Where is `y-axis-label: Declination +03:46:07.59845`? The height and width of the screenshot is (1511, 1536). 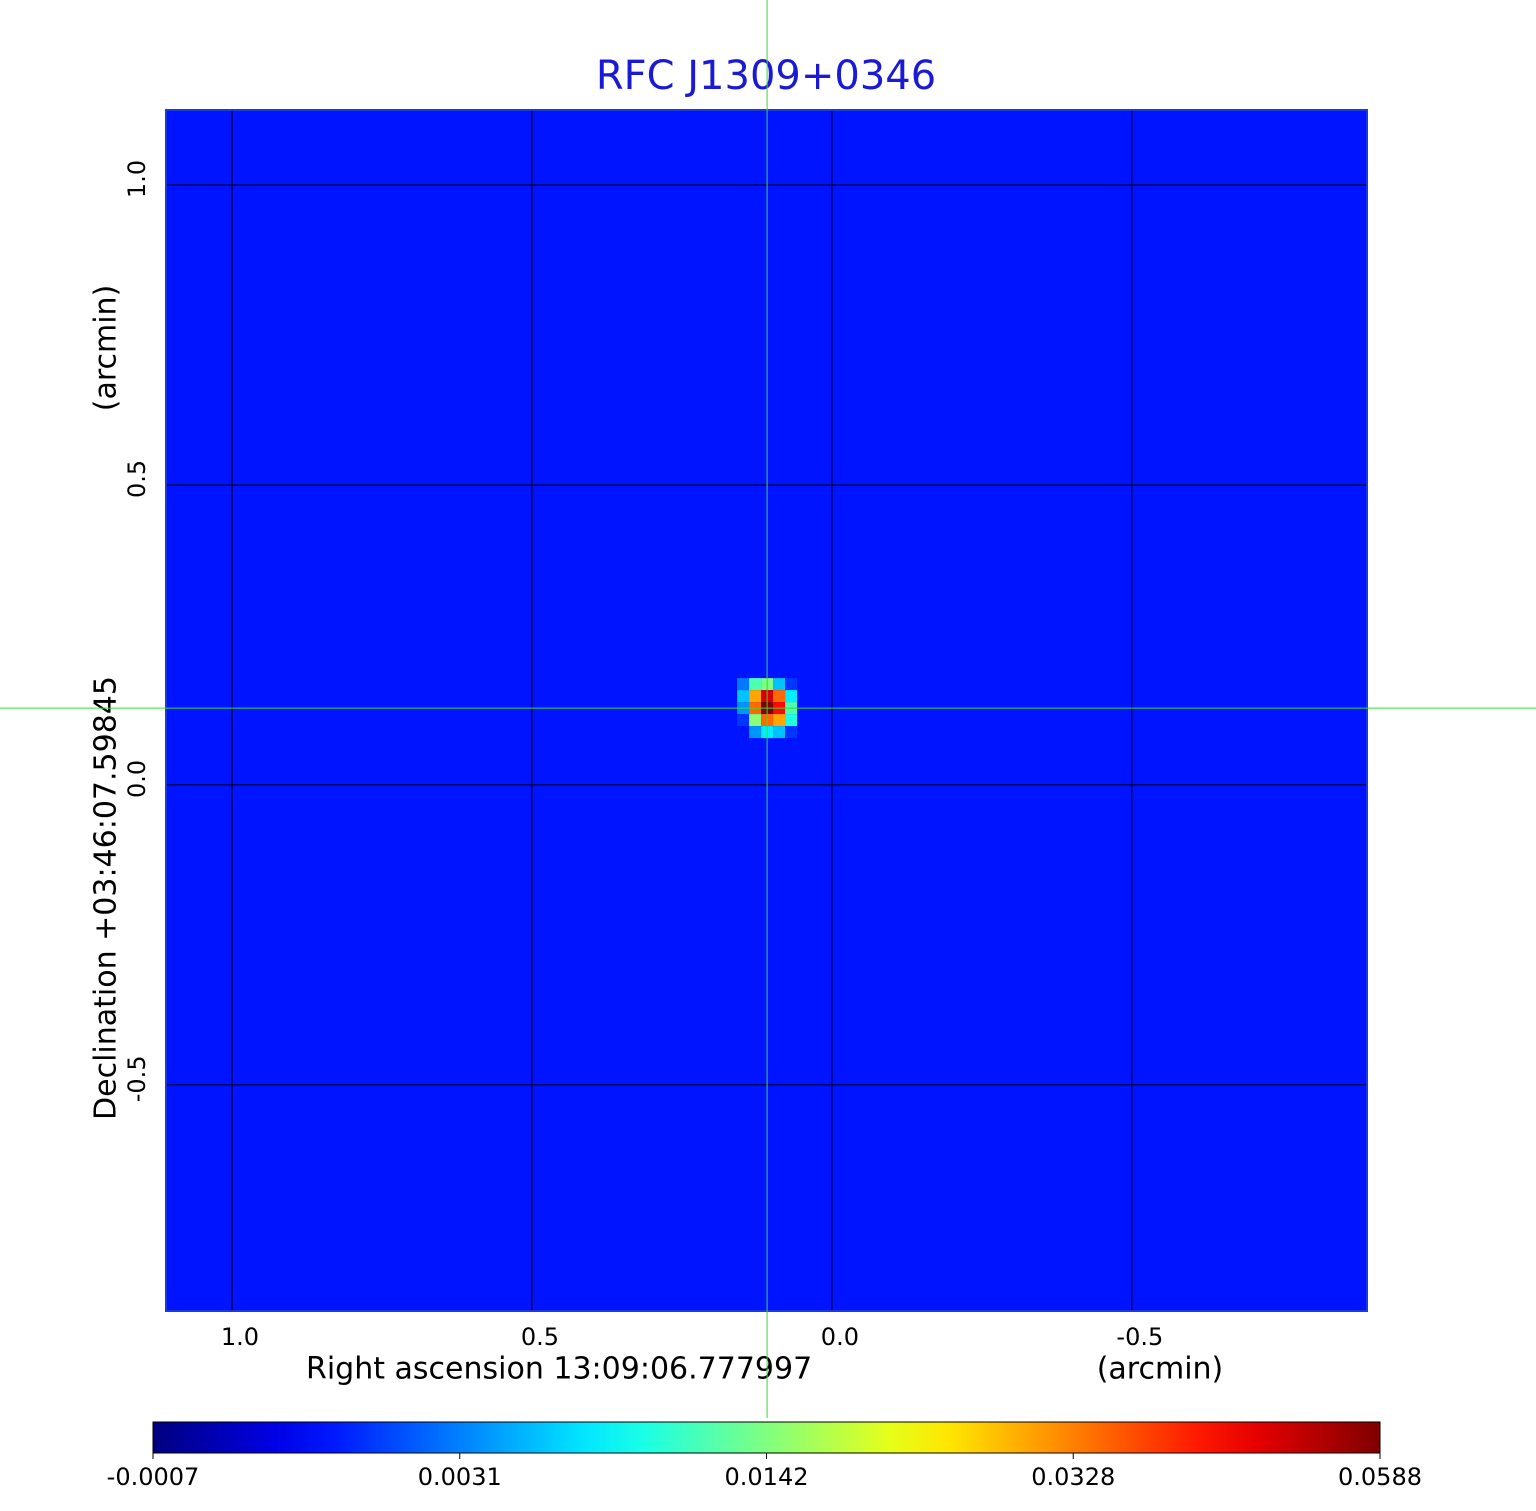 y-axis-label: Declination +03:46:07.59845 is located at coordinates (106, 898).